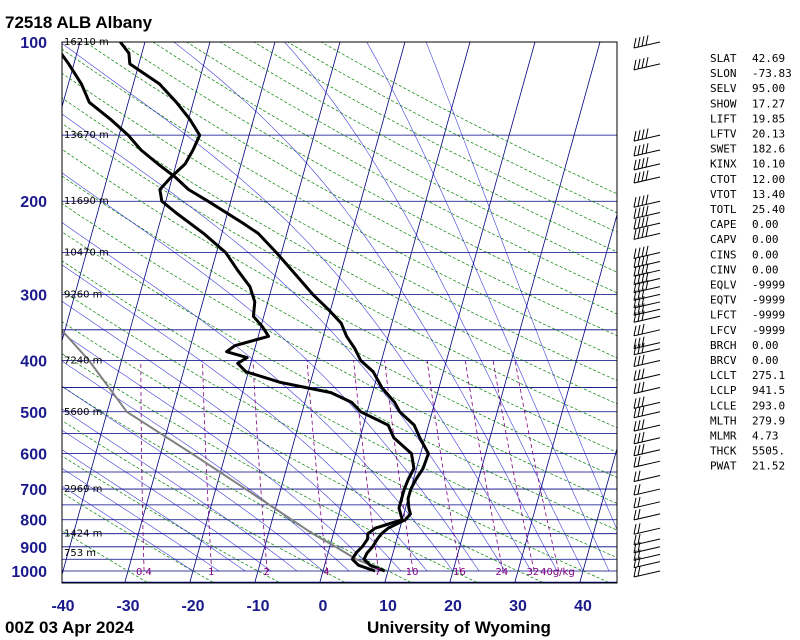 The height and width of the screenshot is (640, 800). What do you see at coordinates (723, 436) in the screenshot?
I see `index-name: MLMR` at bounding box center [723, 436].